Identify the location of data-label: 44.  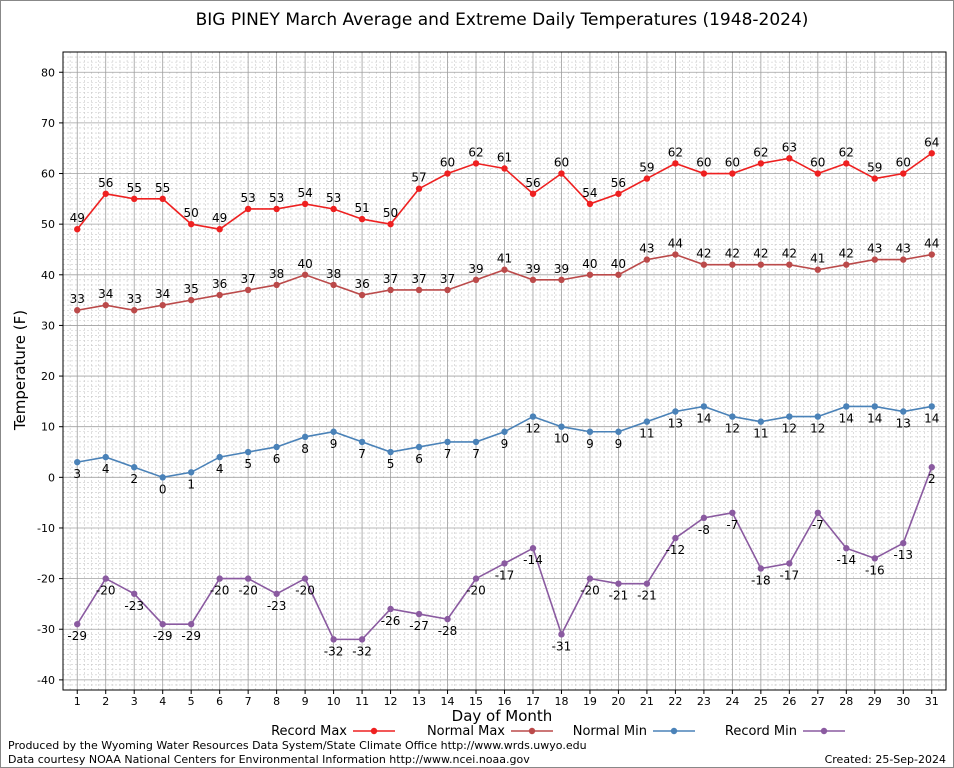
(931, 244).